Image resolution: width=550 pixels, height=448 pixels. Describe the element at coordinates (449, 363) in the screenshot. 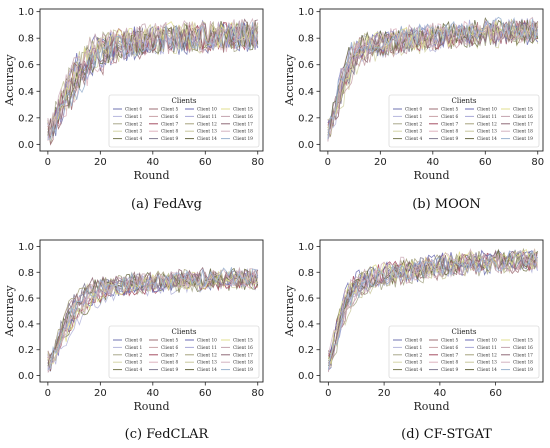

I see `legend-entry: Client 8` at that location.